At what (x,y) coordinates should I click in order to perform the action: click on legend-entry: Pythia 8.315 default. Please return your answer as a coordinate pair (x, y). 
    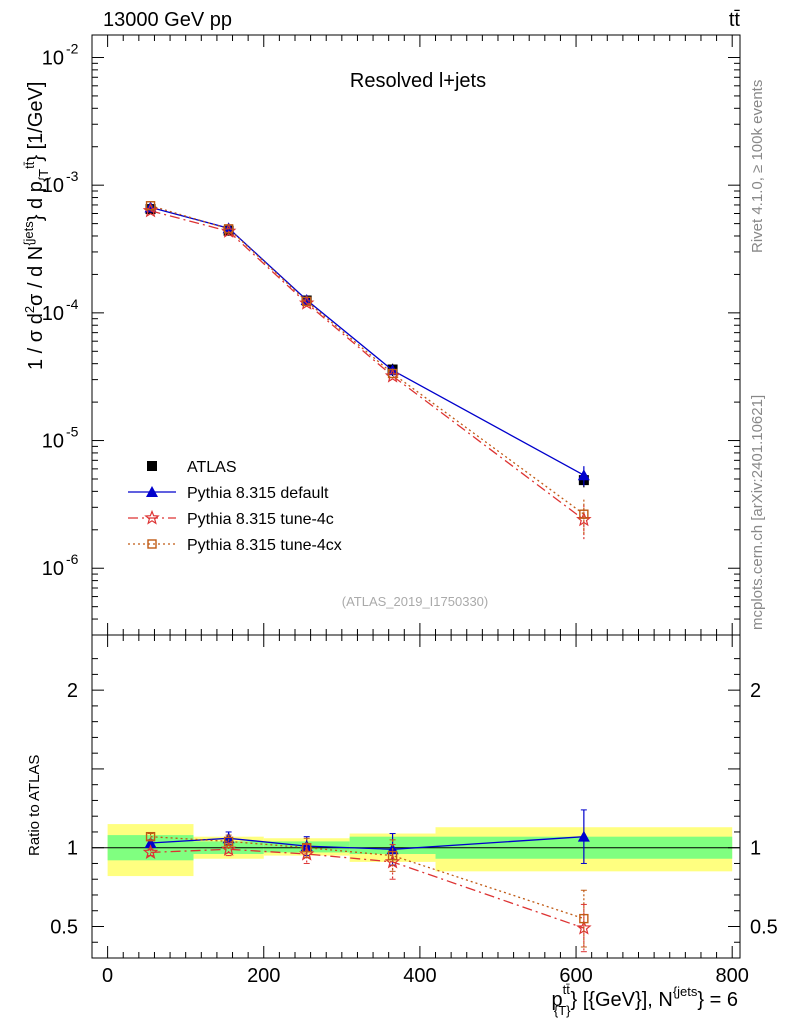
    Looking at the image, I should click on (228, 493).